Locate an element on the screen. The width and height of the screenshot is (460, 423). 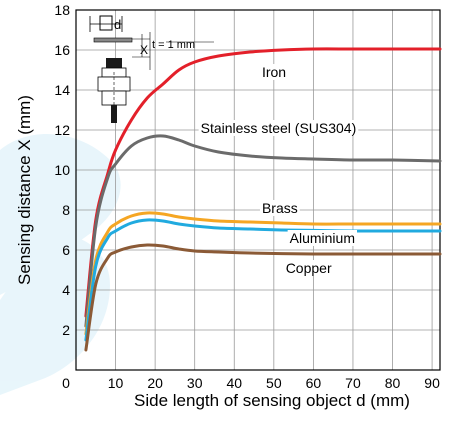
x-tick-label: 50 is located at coordinates (274, 383).